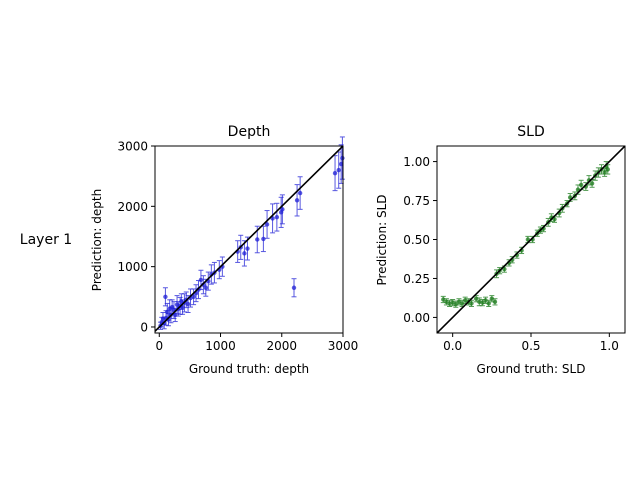  What do you see at coordinates (343, 346) in the screenshot?
I see `depth-xtick-label: 3000` at bounding box center [343, 346].